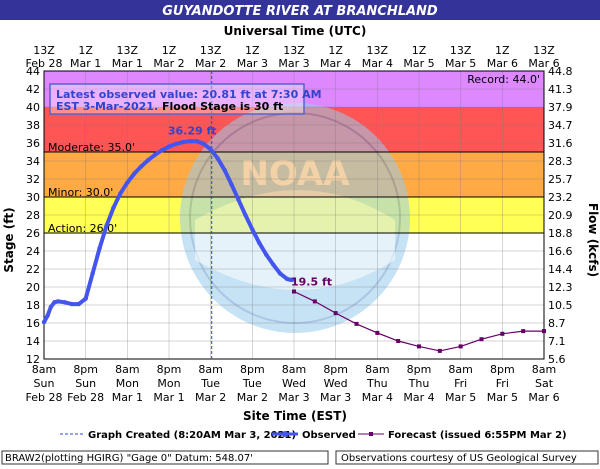 The height and width of the screenshot is (469, 600). What do you see at coordinates (33, 269) in the screenshot?
I see `y-tick-label: 22` at bounding box center [33, 269].